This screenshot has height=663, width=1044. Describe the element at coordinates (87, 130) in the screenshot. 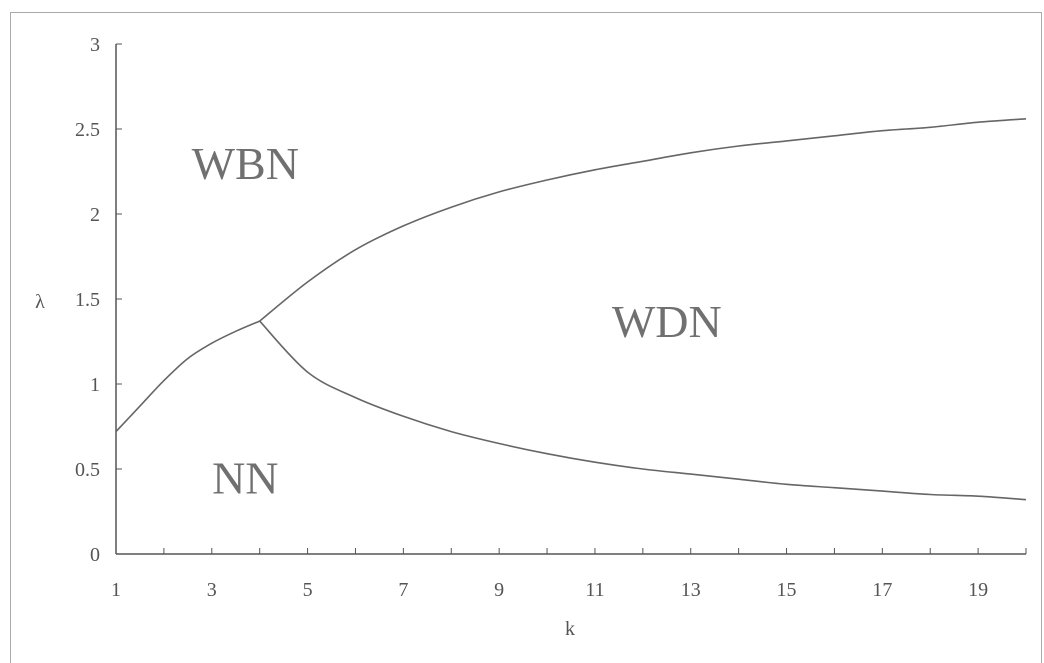

I see `y-tick-label: 2.5` at that location.